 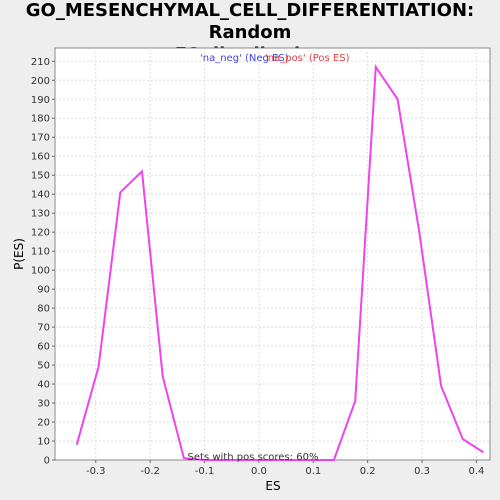 What do you see at coordinates (422, 471) in the screenshot?
I see `x-tick-label: 0.3` at bounding box center [422, 471].